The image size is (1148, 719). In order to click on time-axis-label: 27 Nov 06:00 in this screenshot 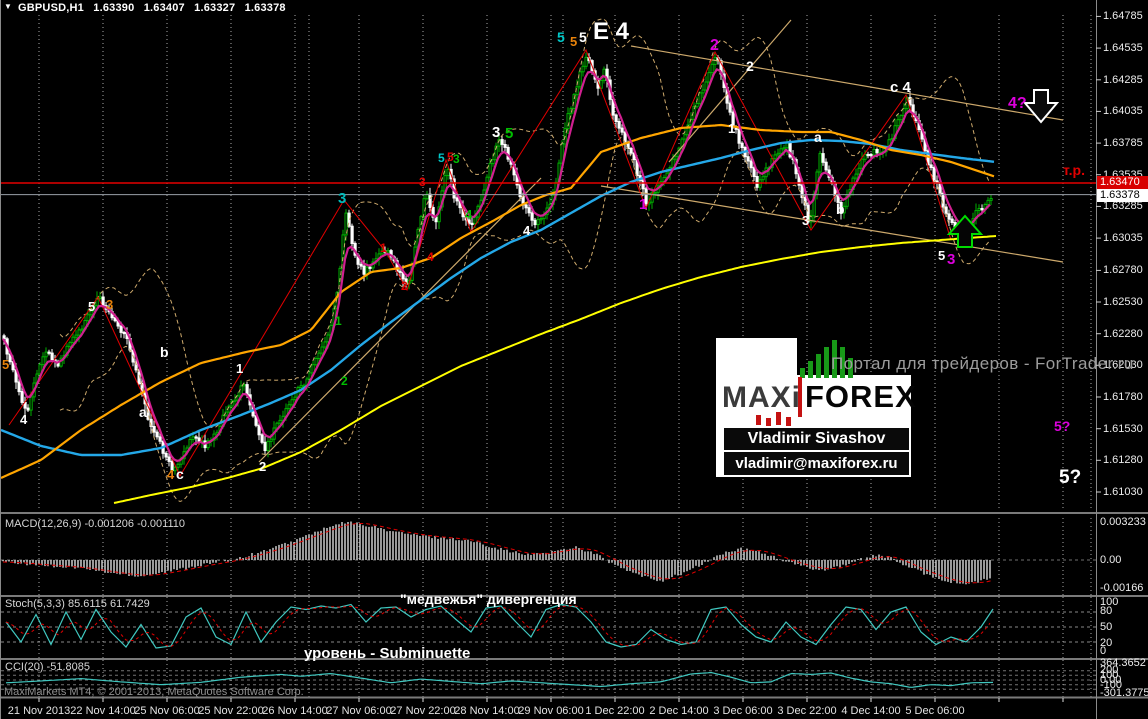, I will do `click(359, 711)`.